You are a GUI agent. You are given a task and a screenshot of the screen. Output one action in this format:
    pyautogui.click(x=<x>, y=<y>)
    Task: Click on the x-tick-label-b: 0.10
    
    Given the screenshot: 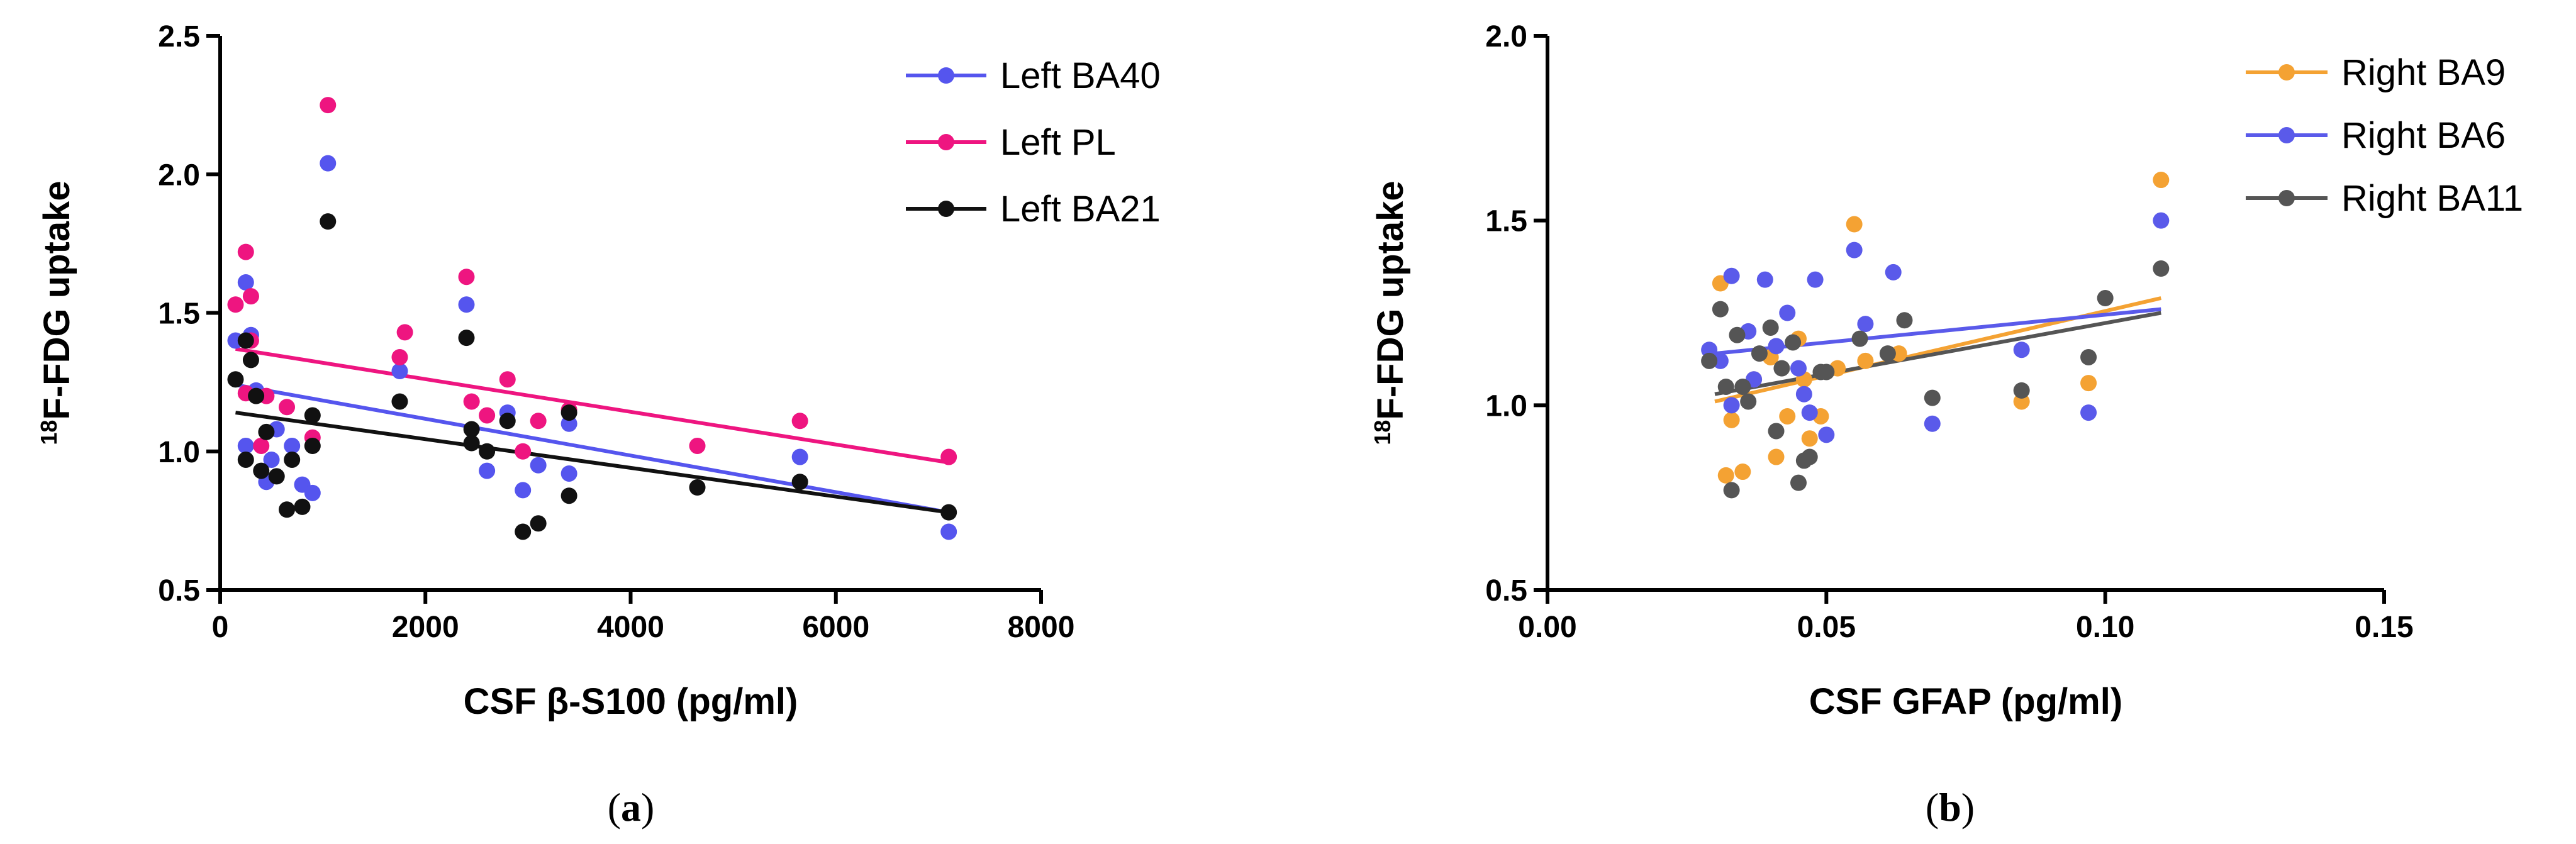 What is the action you would take?
    pyautogui.click(x=2105, y=627)
    